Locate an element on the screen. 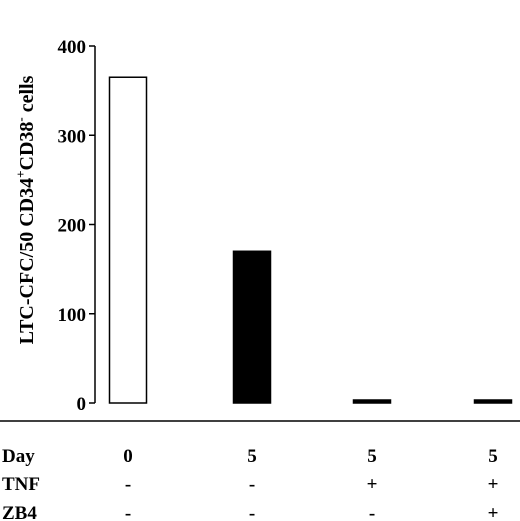  condition-table: Day 0 5 5 5 TNF - - + + ZB4 - - - + is located at coordinates (250, 483).